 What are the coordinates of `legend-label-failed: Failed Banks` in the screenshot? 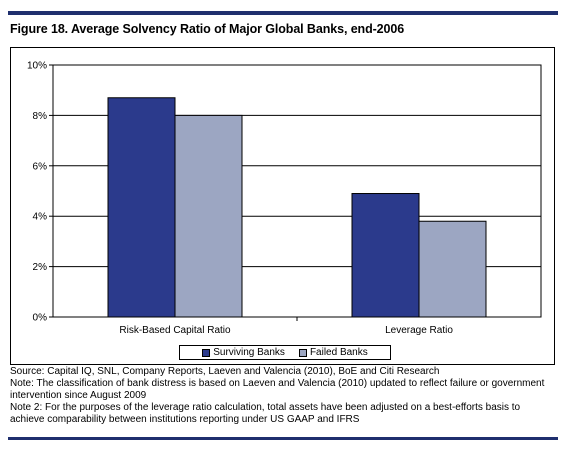 It's located at (338, 352).